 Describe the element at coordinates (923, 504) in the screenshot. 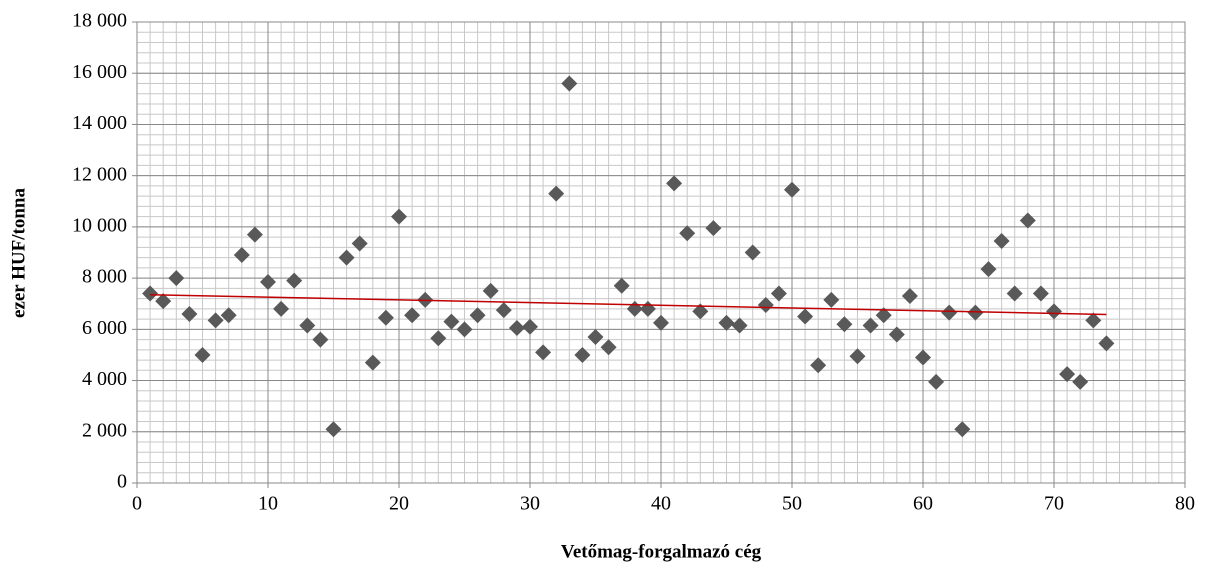

I see `x-tick-label: 60` at that location.